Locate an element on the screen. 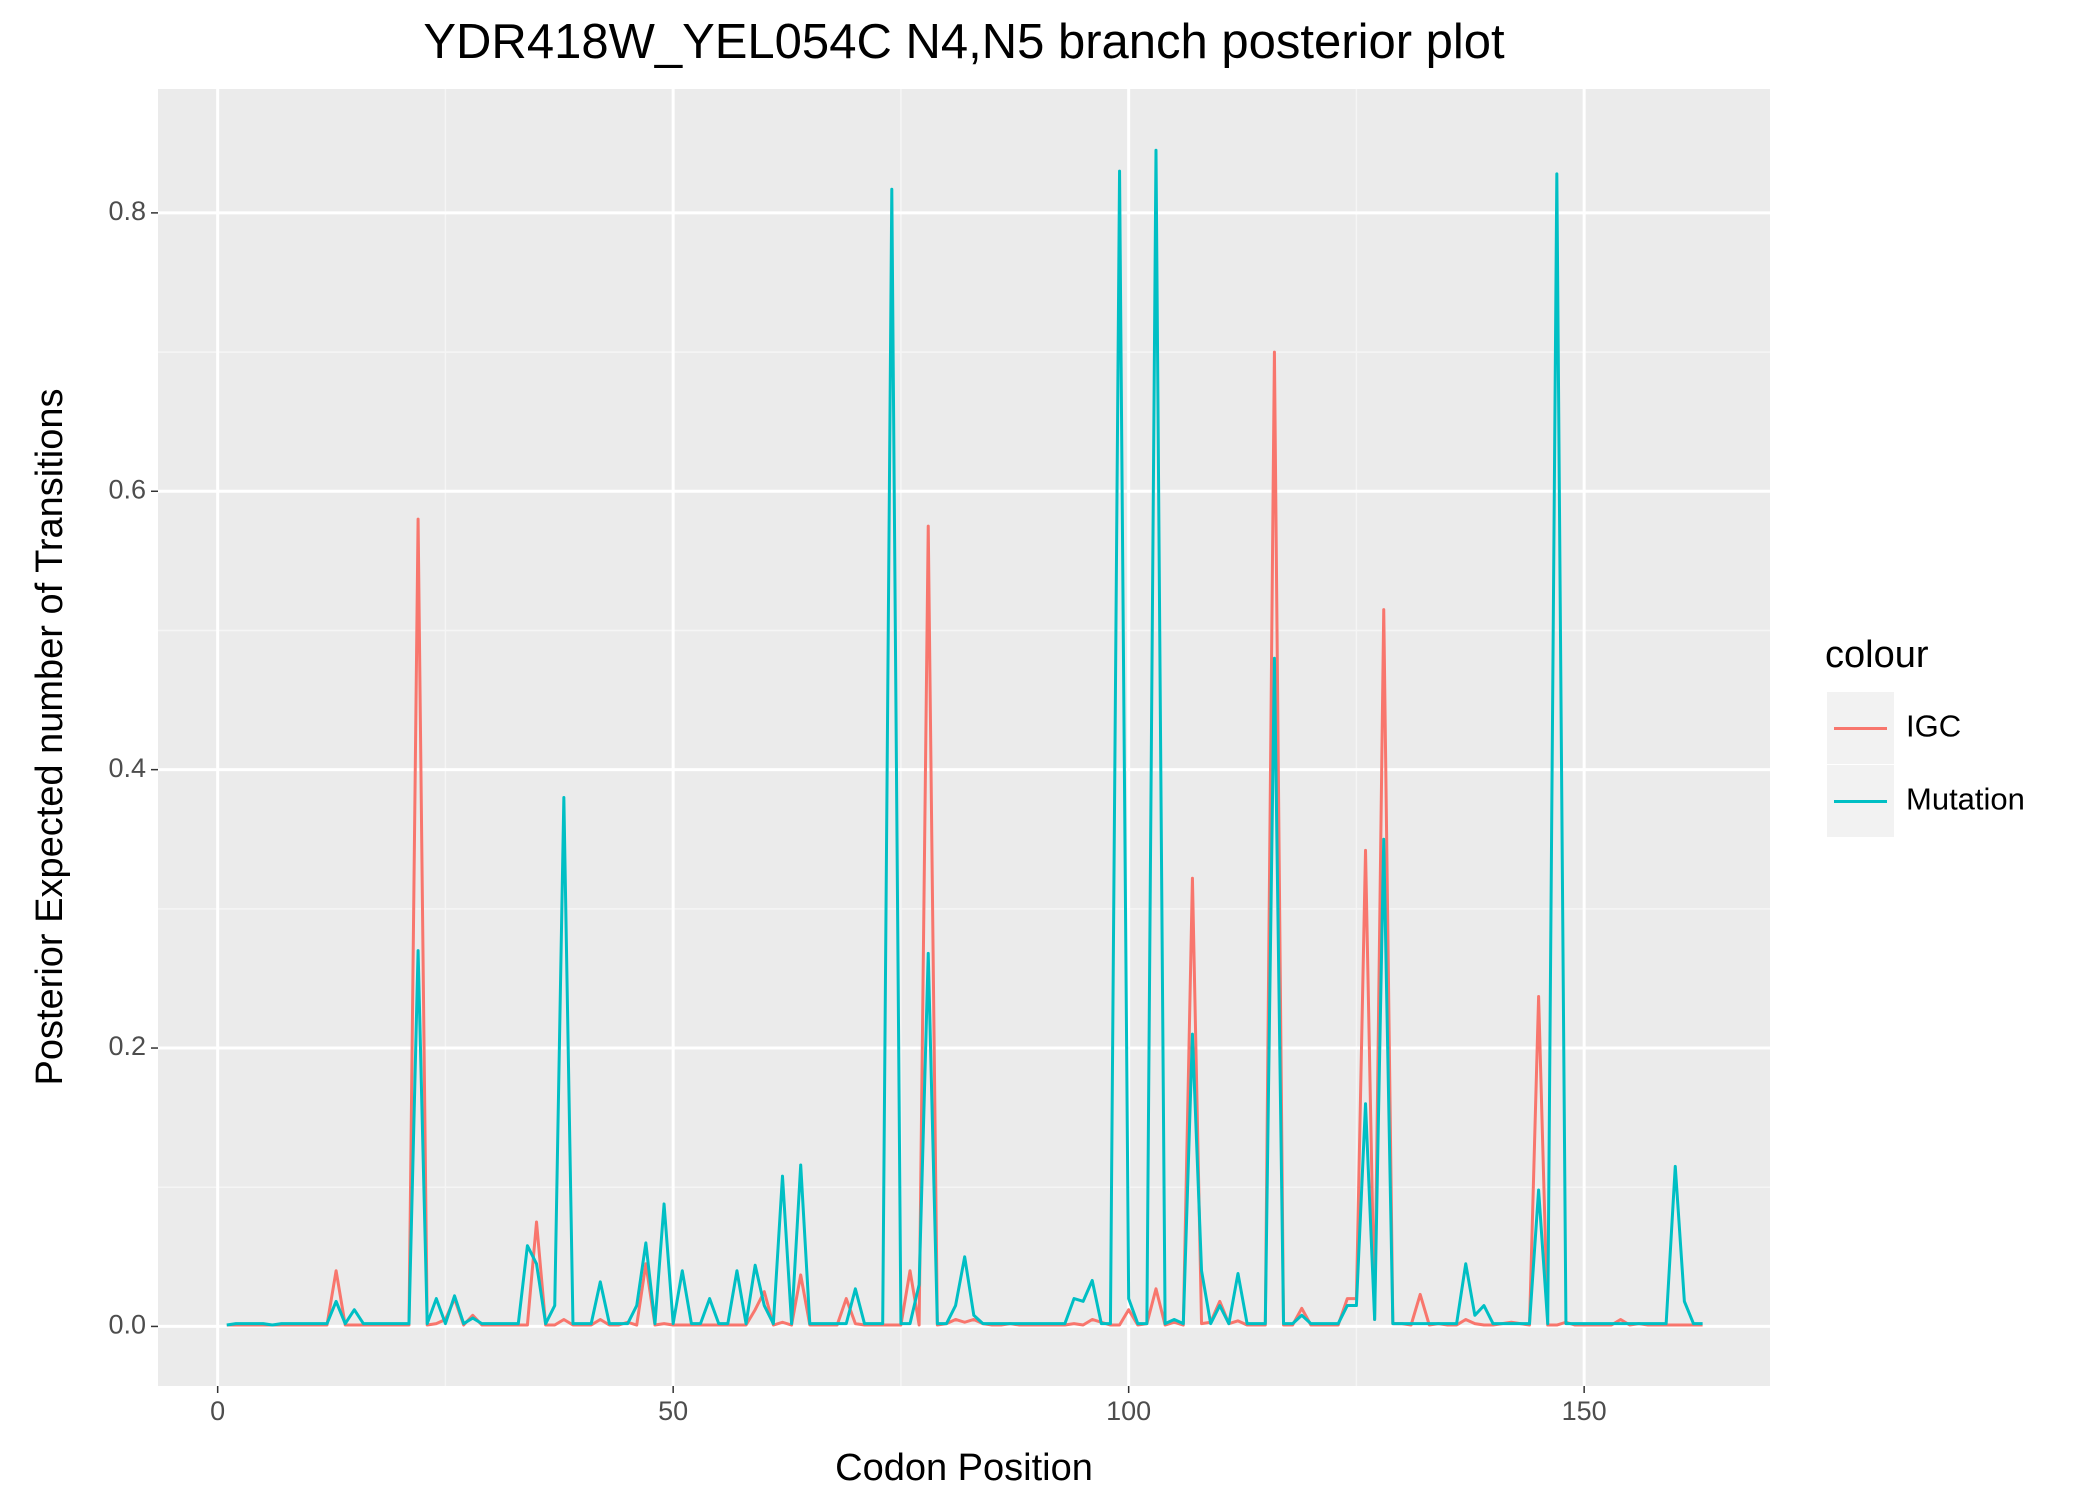 The width and height of the screenshot is (2099, 1499). x-tick-label: 150 is located at coordinates (1584, 1411).